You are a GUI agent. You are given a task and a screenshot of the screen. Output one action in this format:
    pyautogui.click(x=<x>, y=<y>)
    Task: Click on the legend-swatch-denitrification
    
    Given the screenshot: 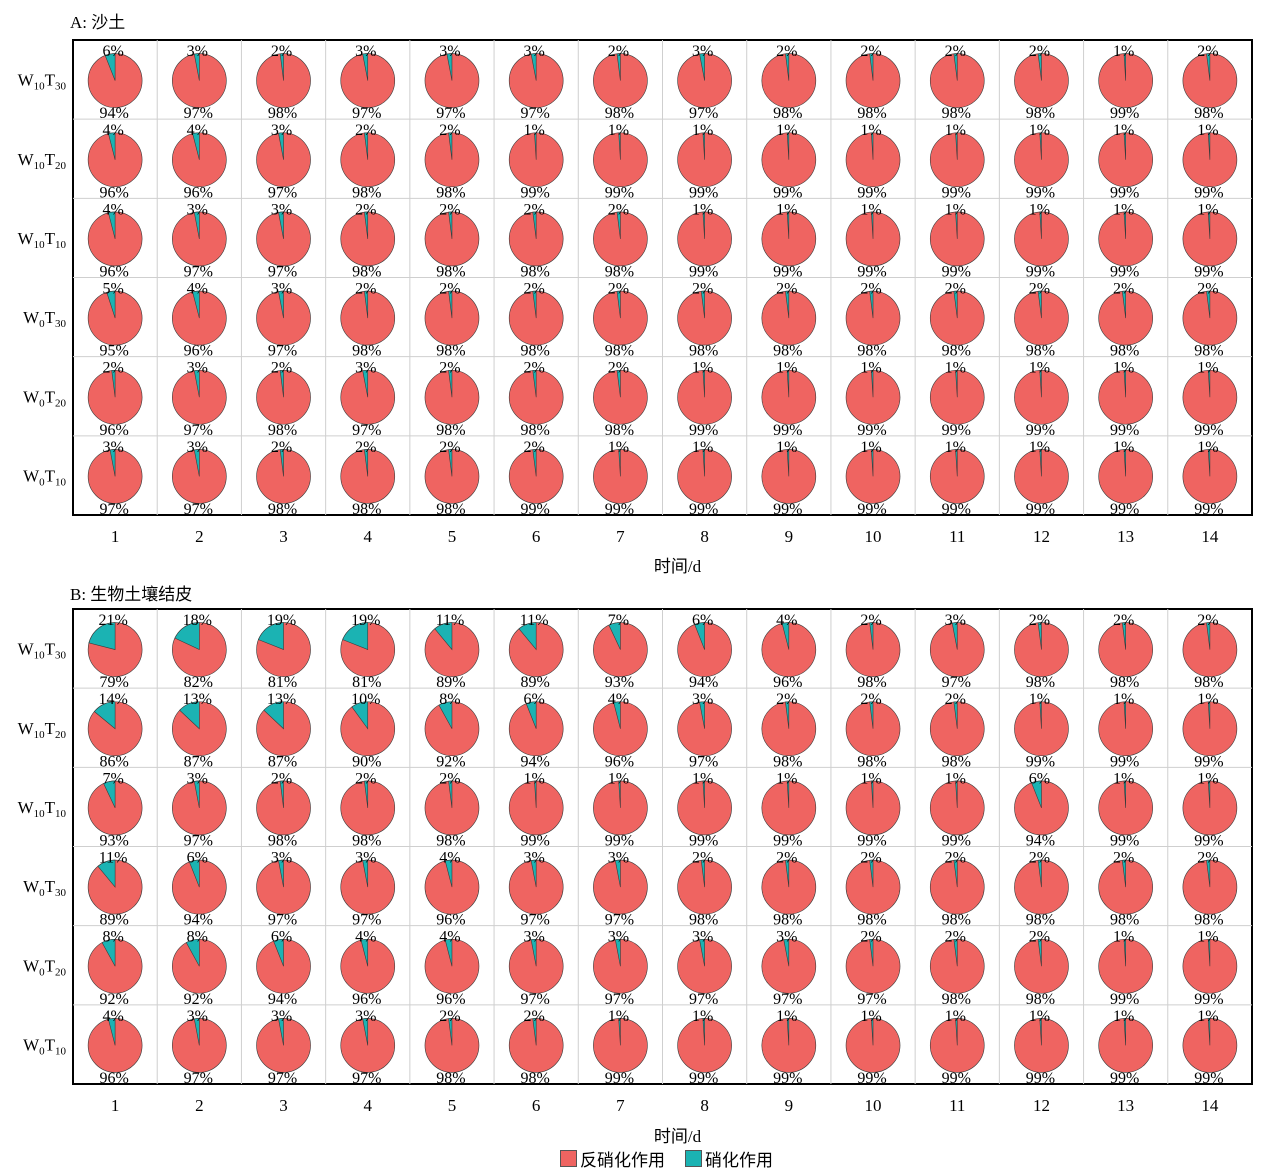 What is the action you would take?
    pyautogui.click(x=568, y=1158)
    